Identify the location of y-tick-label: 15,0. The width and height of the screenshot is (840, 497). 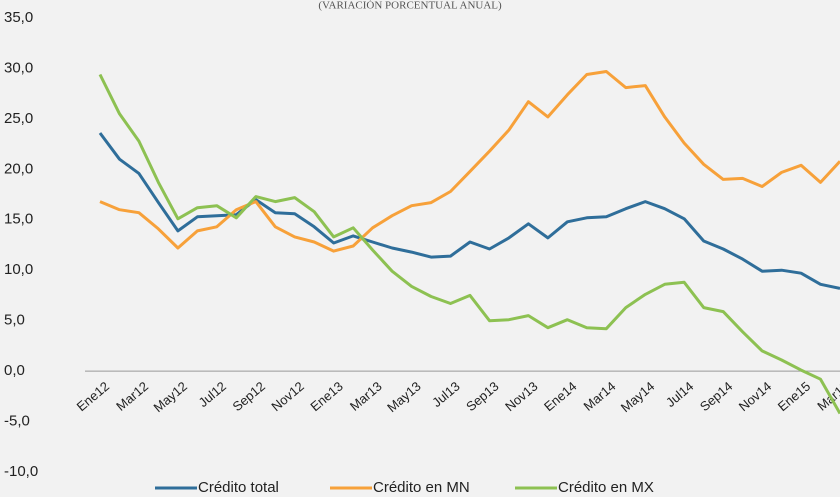
(18, 219).